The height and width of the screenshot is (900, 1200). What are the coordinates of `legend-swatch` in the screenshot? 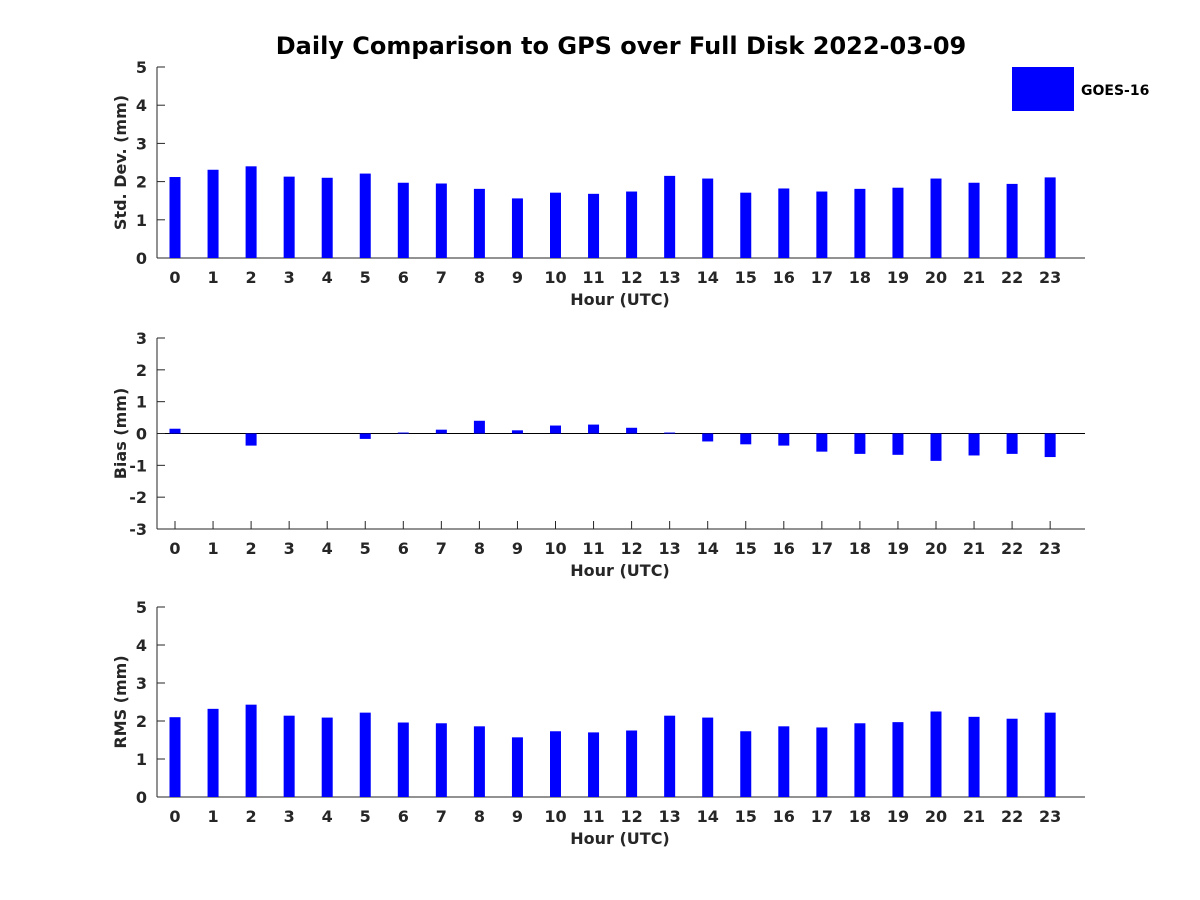 It's located at (1043, 89).